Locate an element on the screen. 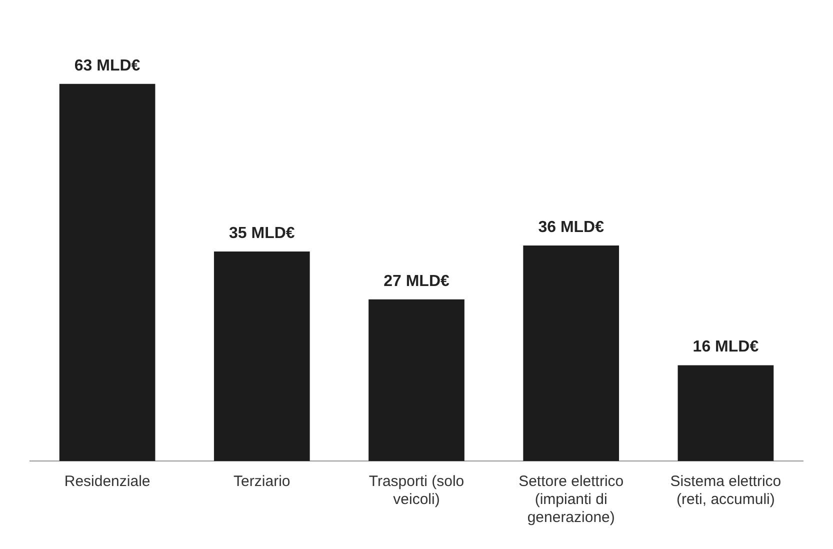  x-tick-label: Terziario is located at coordinates (262, 481).